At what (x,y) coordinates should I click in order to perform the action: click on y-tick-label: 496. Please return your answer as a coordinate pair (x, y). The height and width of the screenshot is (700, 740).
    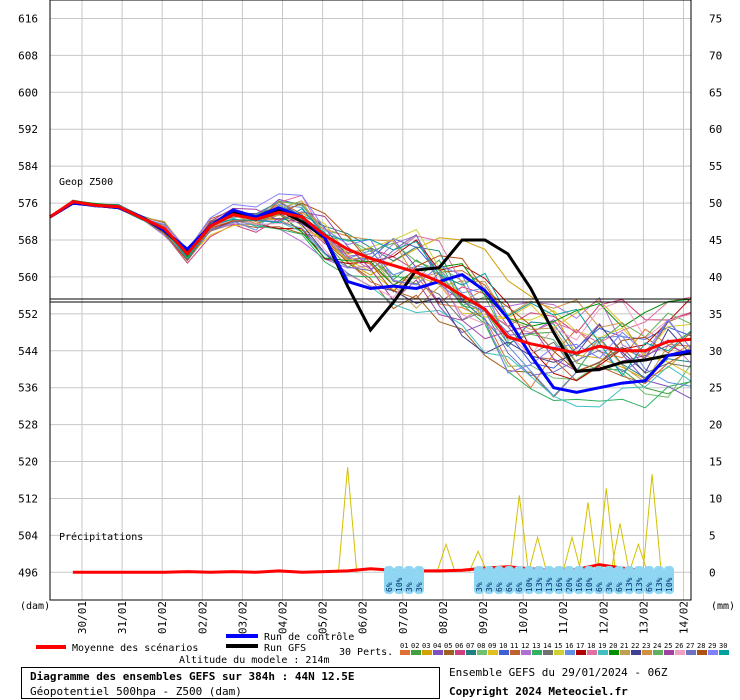
    Looking at the image, I should click on (28, 572).